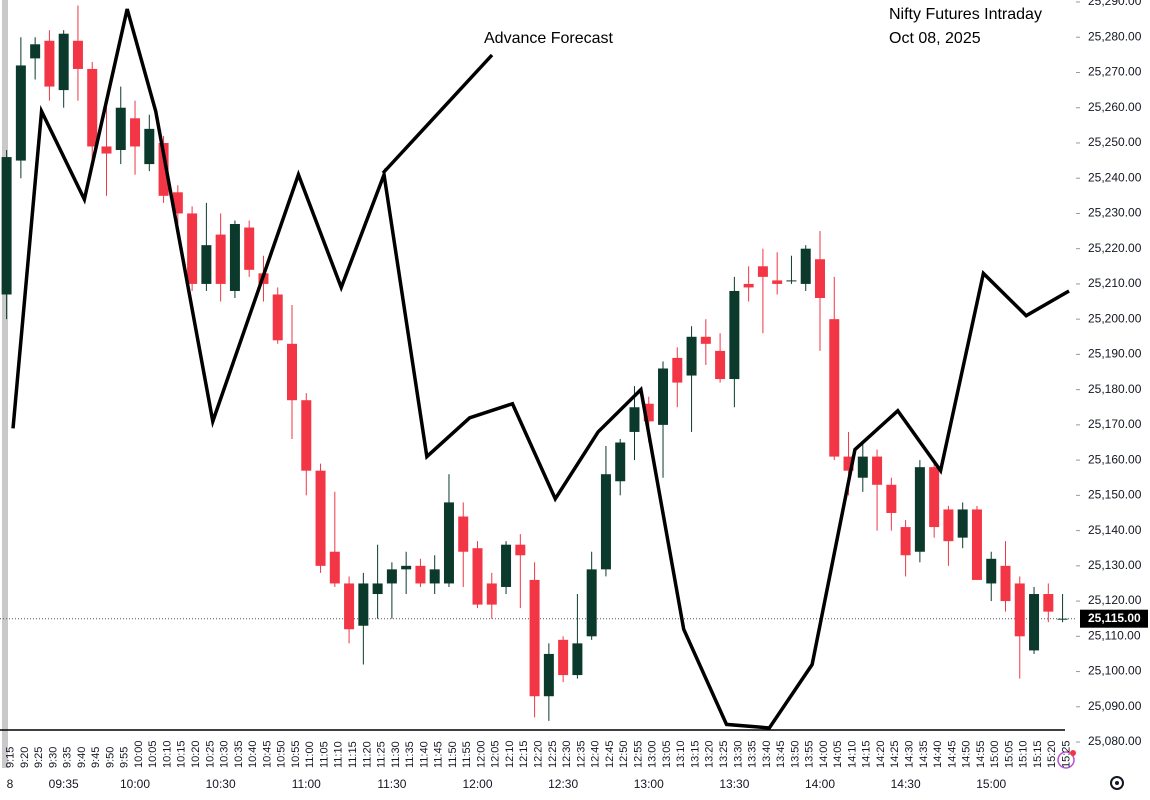 The image size is (1150, 800). I want to click on x-tick-label: 10:15, so click(182, 754).